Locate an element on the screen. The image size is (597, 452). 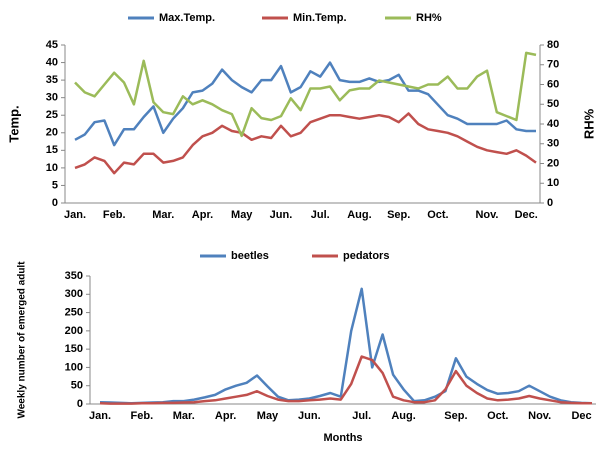
y2-tick-label: 70 is located at coordinates (553, 65).